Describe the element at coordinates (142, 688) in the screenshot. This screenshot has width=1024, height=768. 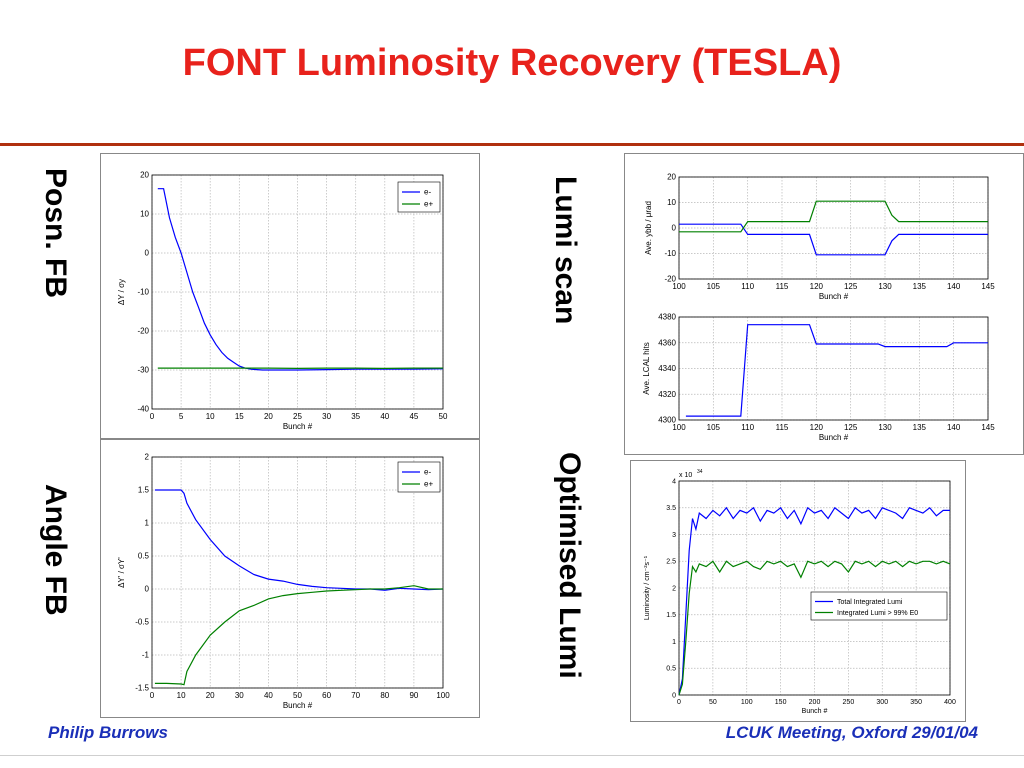
I see `angle-ytick-label: -1.5` at that location.